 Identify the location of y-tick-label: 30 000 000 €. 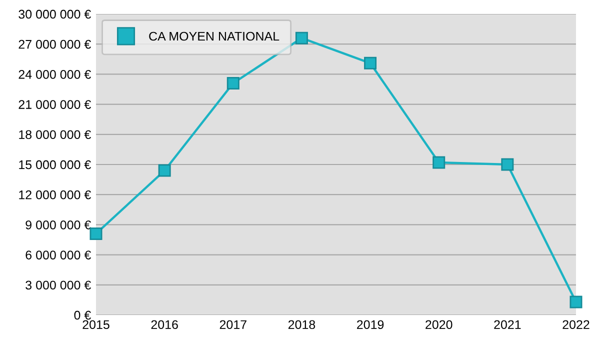
(54, 14).